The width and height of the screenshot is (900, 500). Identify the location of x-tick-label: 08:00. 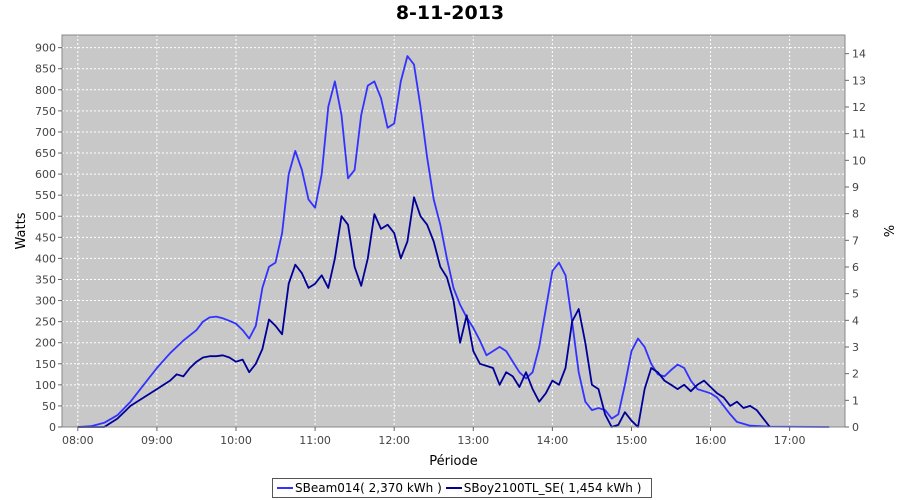
(78, 440).